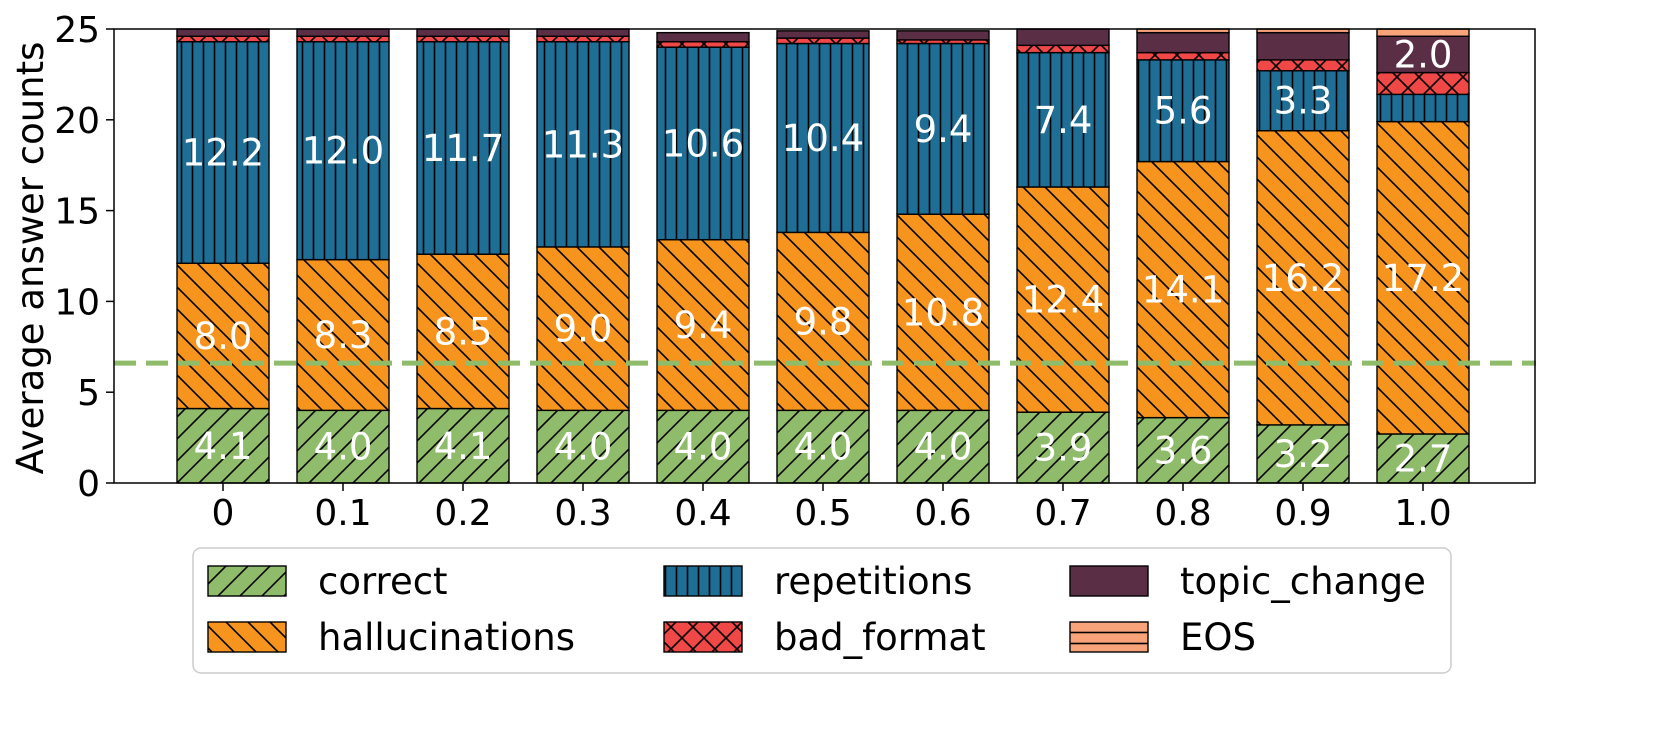  I want to click on bar-topic-change-0.1, so click(343, 33).